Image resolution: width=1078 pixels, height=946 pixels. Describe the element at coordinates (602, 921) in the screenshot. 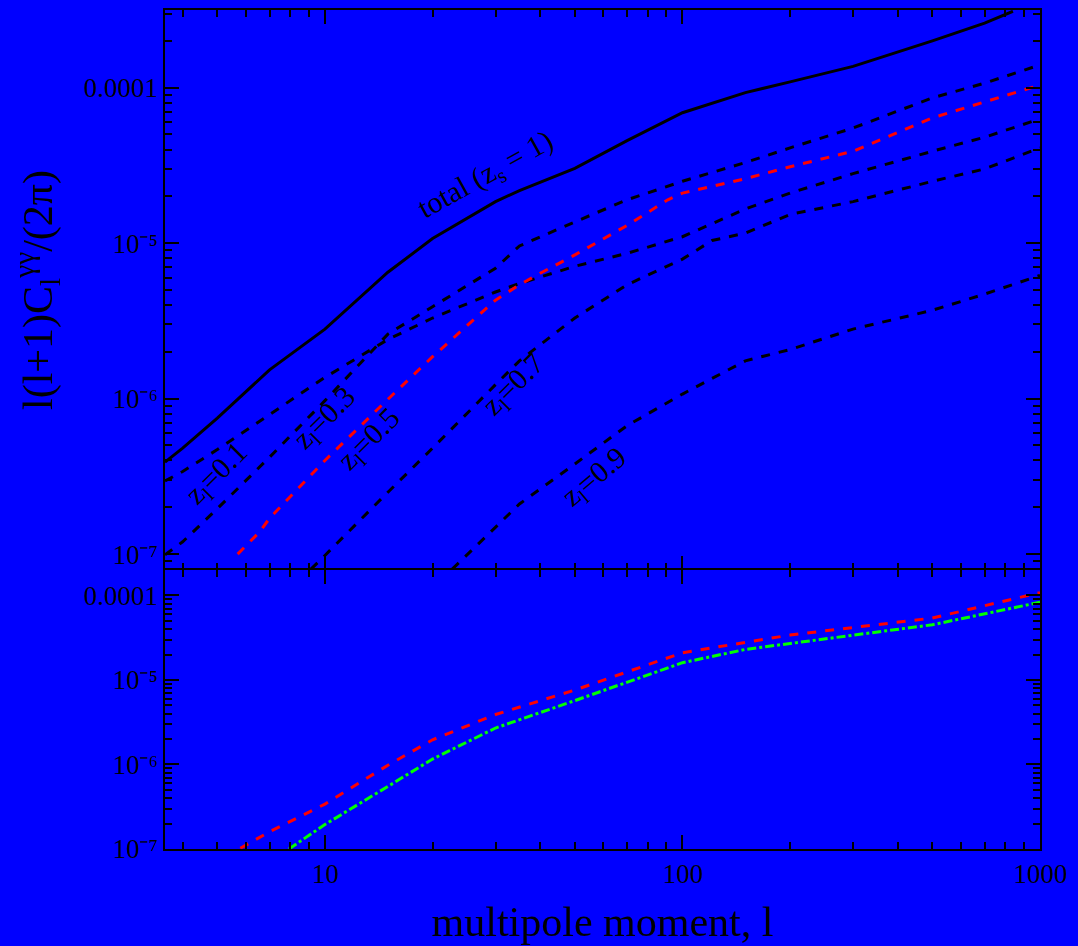

I see `x-axis-title: multipole moment, l` at that location.